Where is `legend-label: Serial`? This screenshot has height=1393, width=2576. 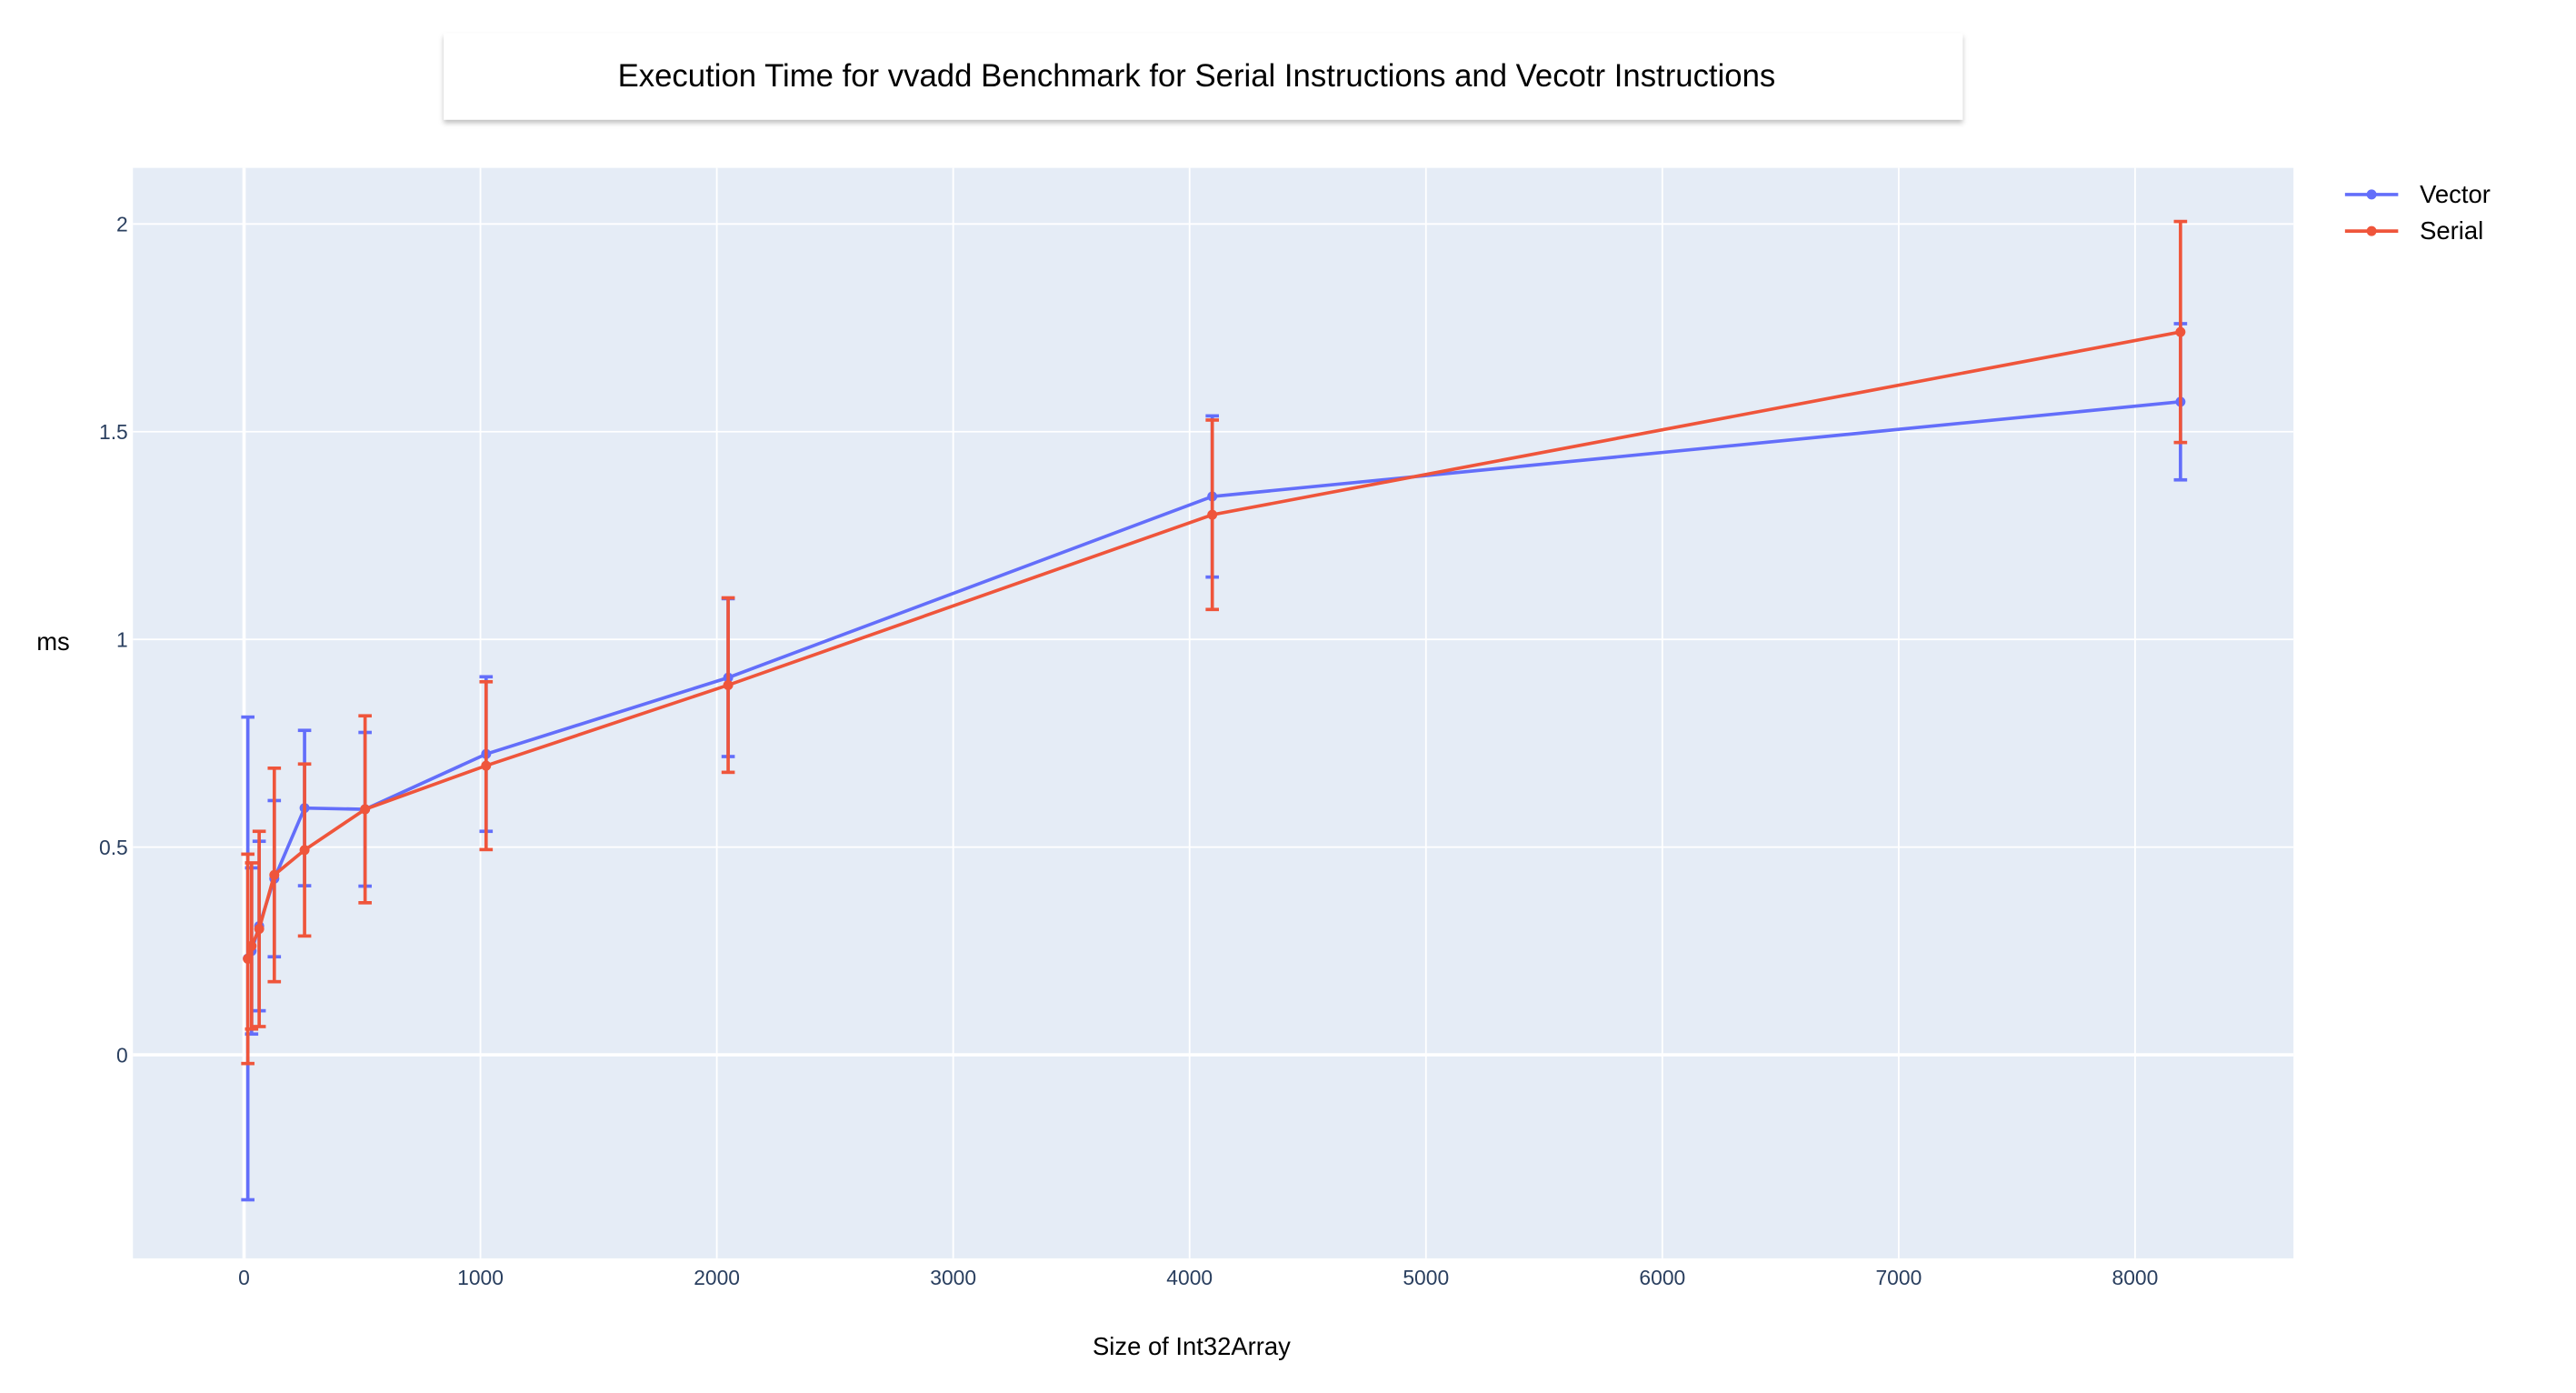
legend-label: Serial is located at coordinates (2451, 231).